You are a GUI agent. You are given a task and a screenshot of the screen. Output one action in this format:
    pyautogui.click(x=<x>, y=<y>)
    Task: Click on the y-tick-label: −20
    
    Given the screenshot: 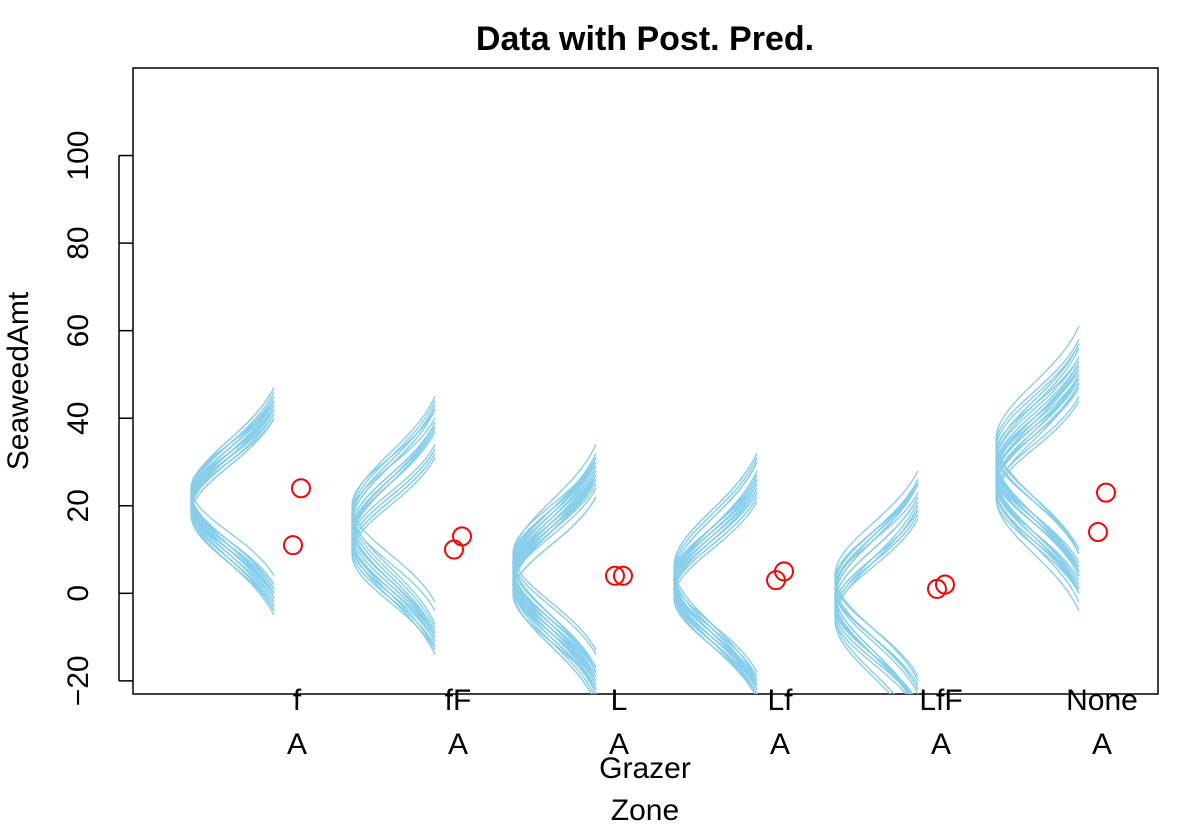 What is the action you would take?
    pyautogui.click(x=78, y=680)
    